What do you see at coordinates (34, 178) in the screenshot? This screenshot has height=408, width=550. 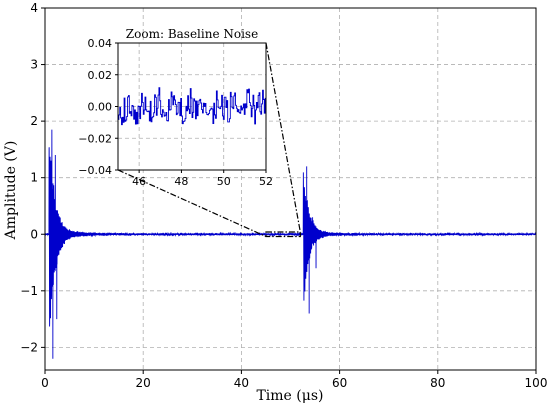 I see `y-tick-label: 1` at bounding box center [34, 178].